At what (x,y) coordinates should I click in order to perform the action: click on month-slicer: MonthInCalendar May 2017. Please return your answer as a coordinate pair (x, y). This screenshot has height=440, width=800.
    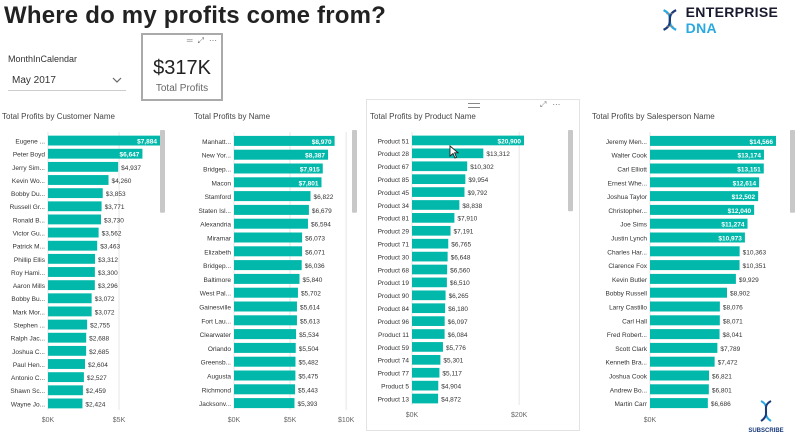
    Looking at the image, I should click on (67, 72).